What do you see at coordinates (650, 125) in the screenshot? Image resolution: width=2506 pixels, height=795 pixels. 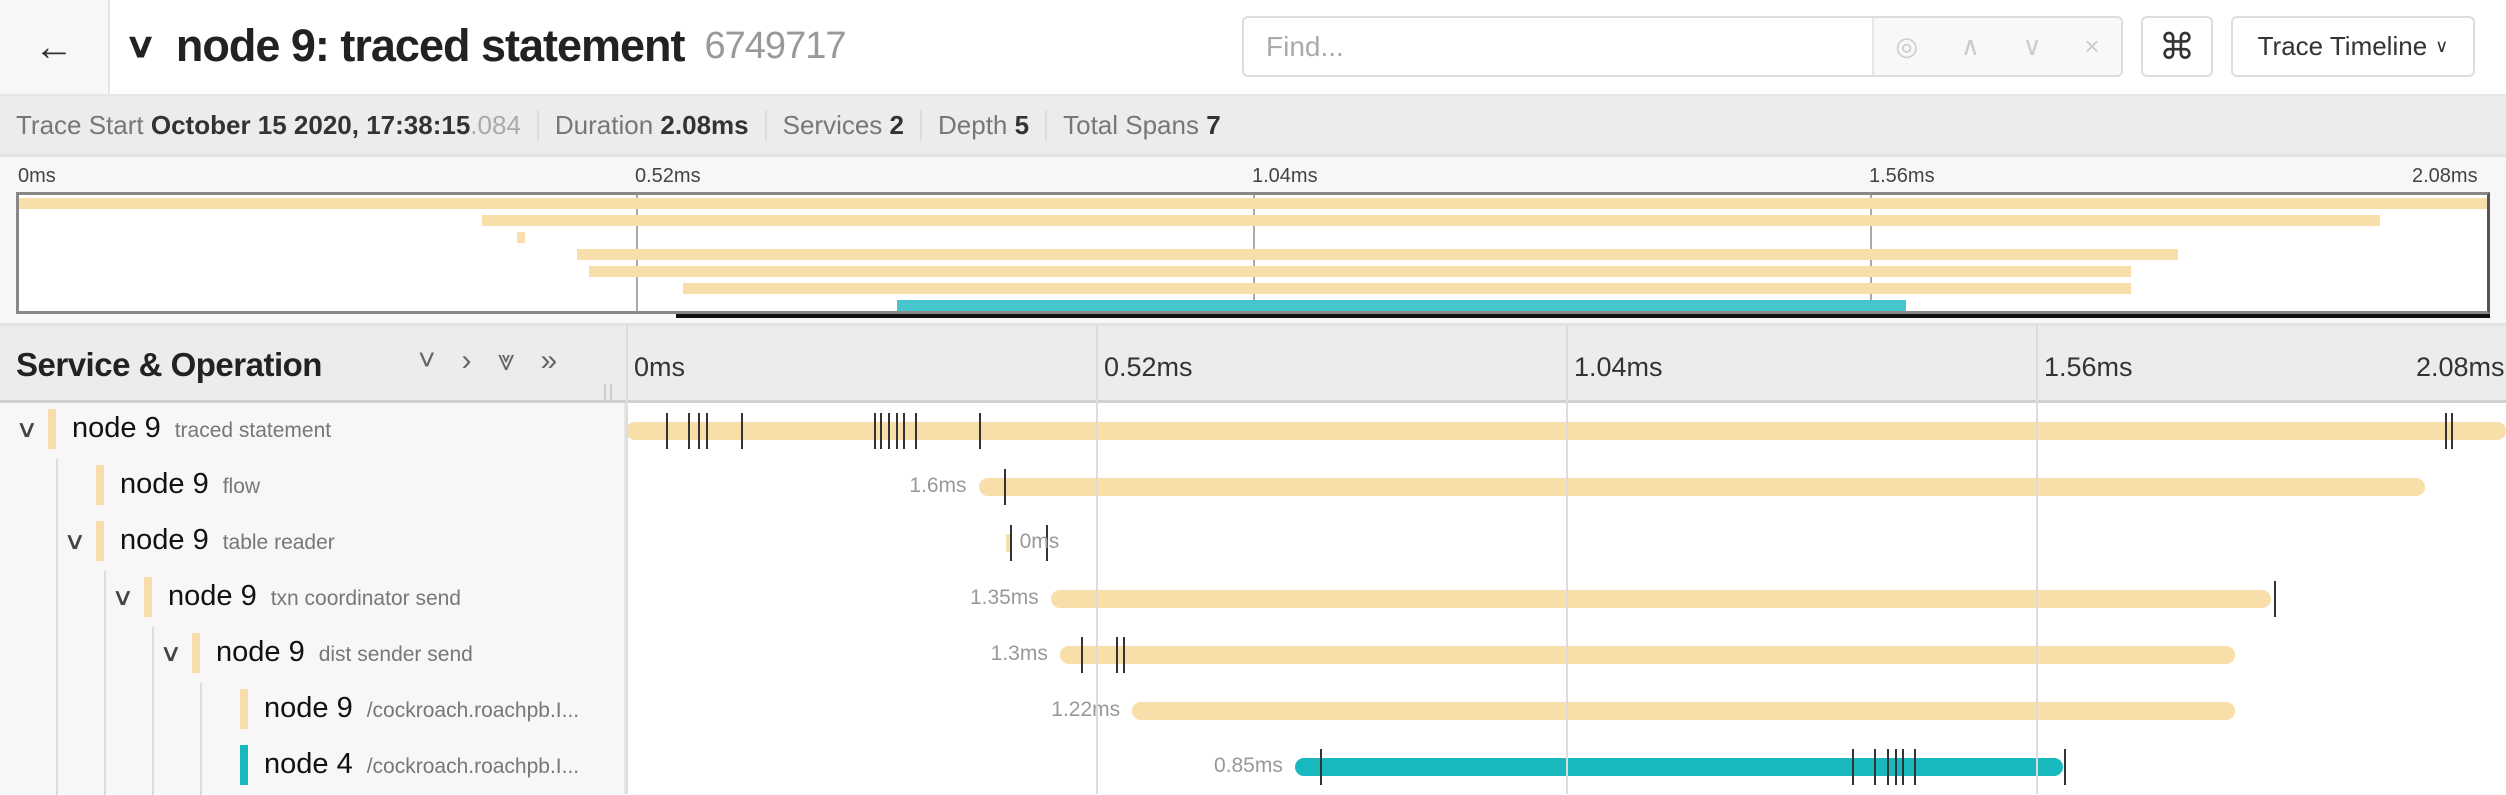 I see `stat-duration: Duration 2.08ms` at bounding box center [650, 125].